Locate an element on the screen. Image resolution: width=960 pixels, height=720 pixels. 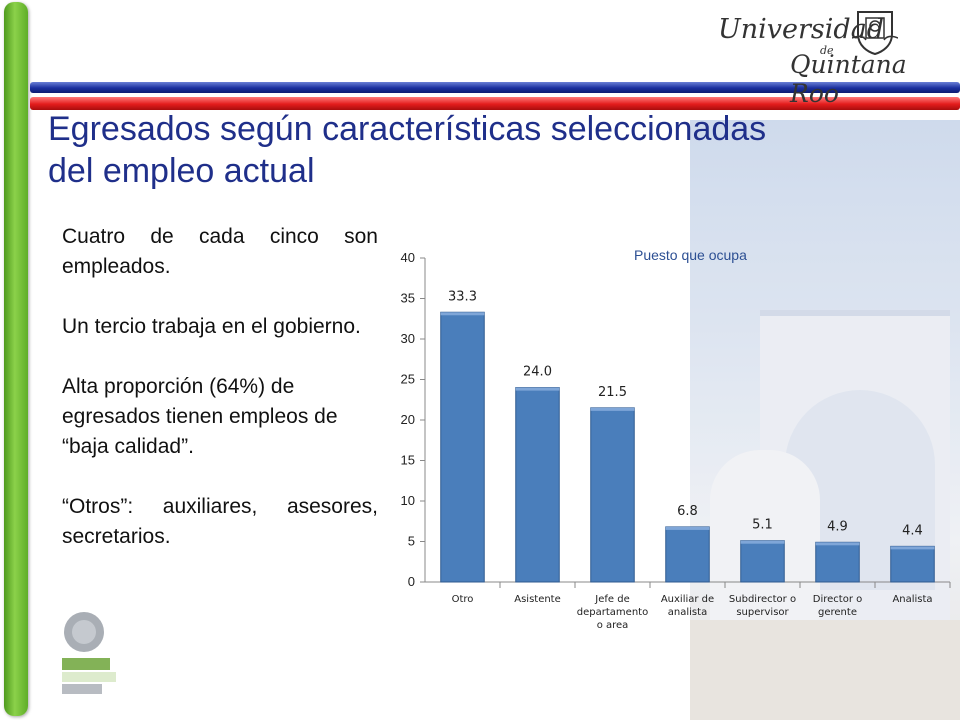
bar-value-label: 6.8 is located at coordinates (687, 511).